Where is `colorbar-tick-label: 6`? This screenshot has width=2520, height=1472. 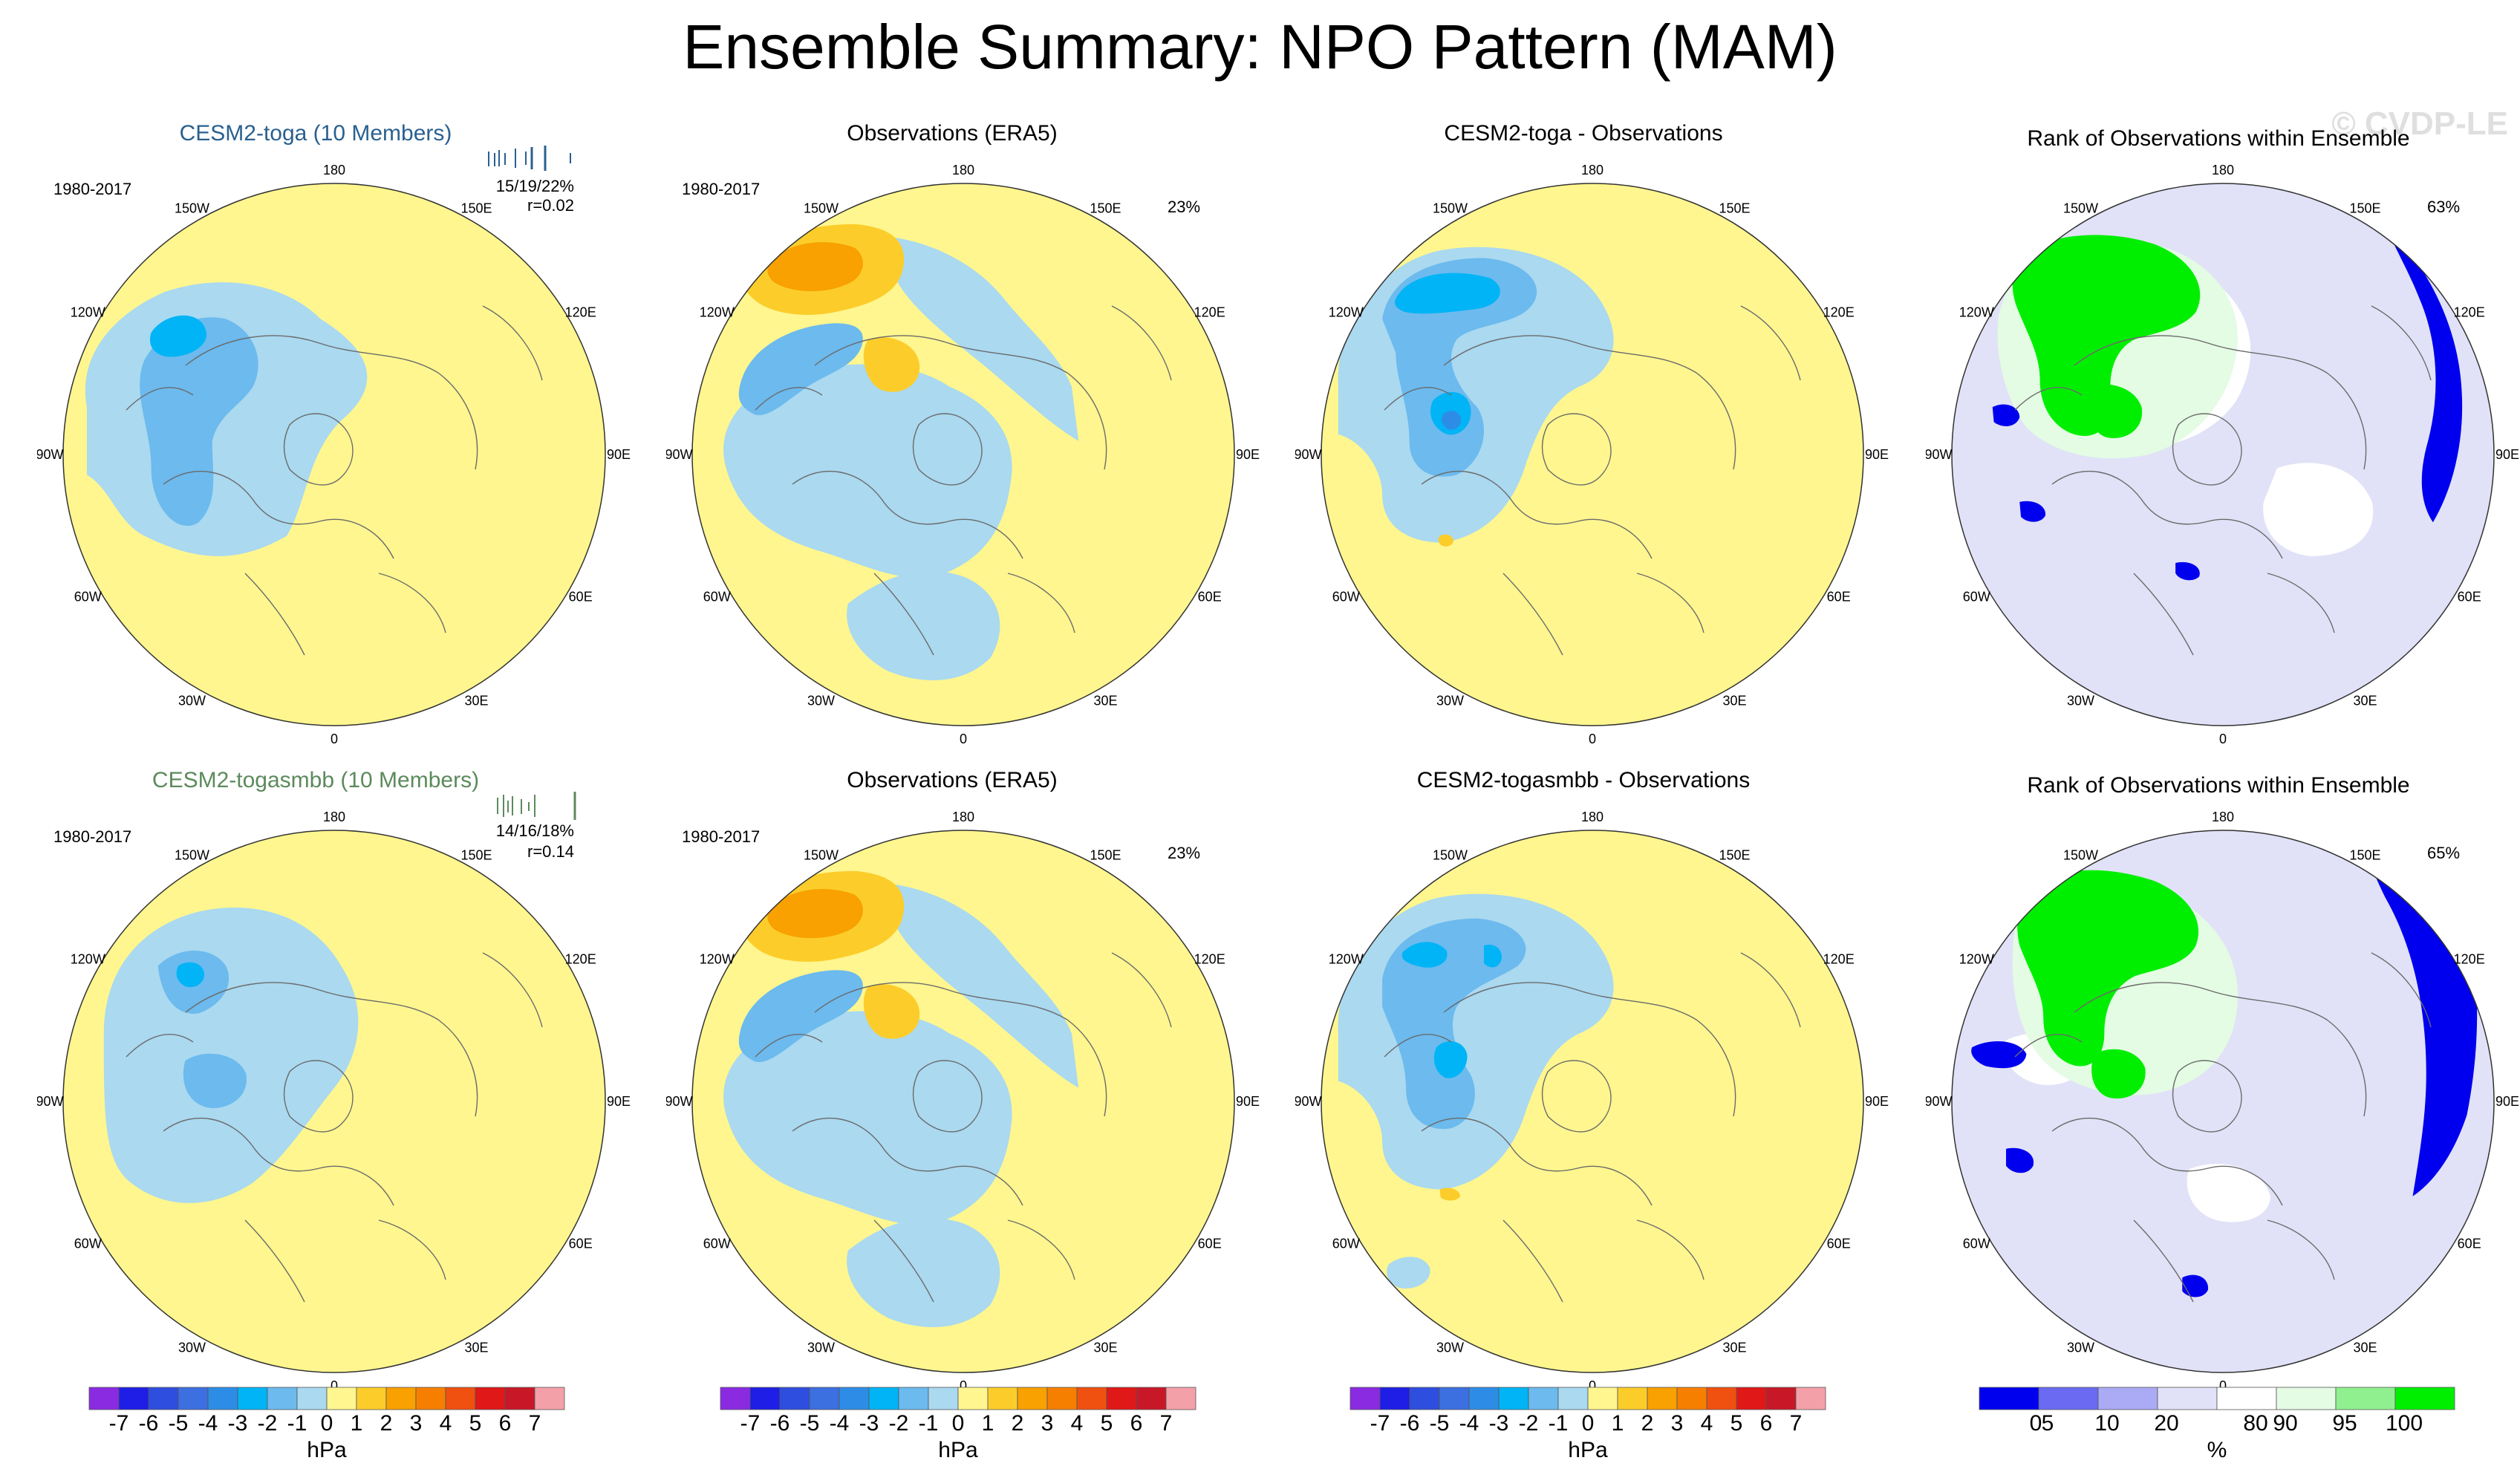 colorbar-tick-label: 6 is located at coordinates (506, 1423).